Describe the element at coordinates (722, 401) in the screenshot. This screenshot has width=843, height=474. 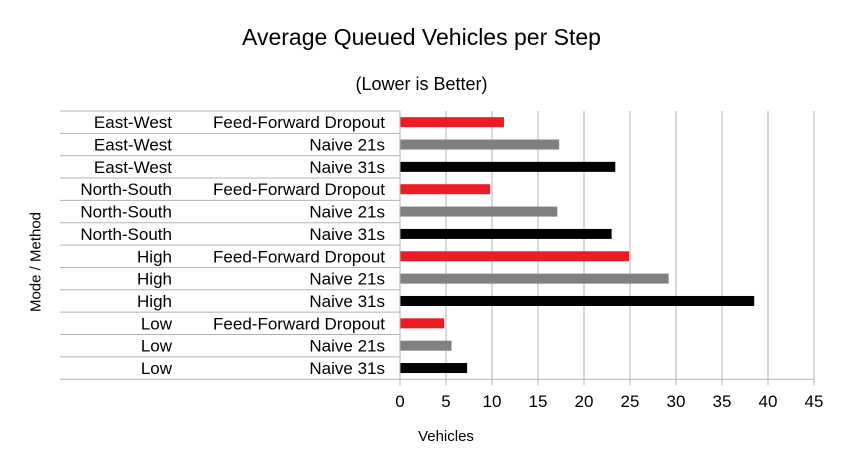
I see `x-tick-label: 35` at that location.